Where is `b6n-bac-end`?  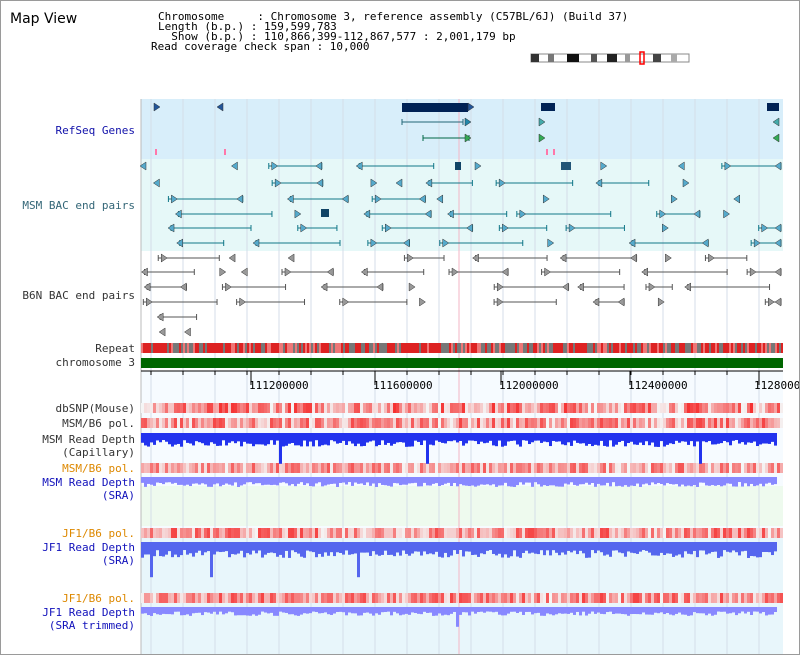
b6n-bac-end is located at coordinates (621, 302).